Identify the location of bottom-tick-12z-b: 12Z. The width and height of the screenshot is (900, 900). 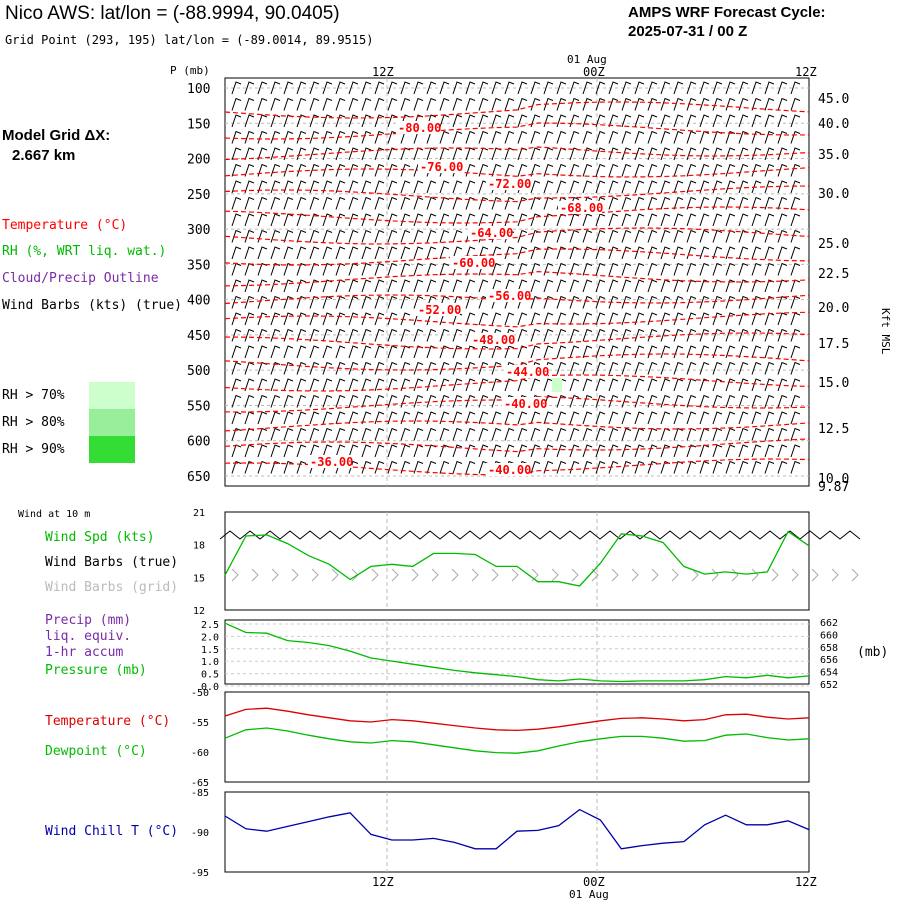
(806, 882).